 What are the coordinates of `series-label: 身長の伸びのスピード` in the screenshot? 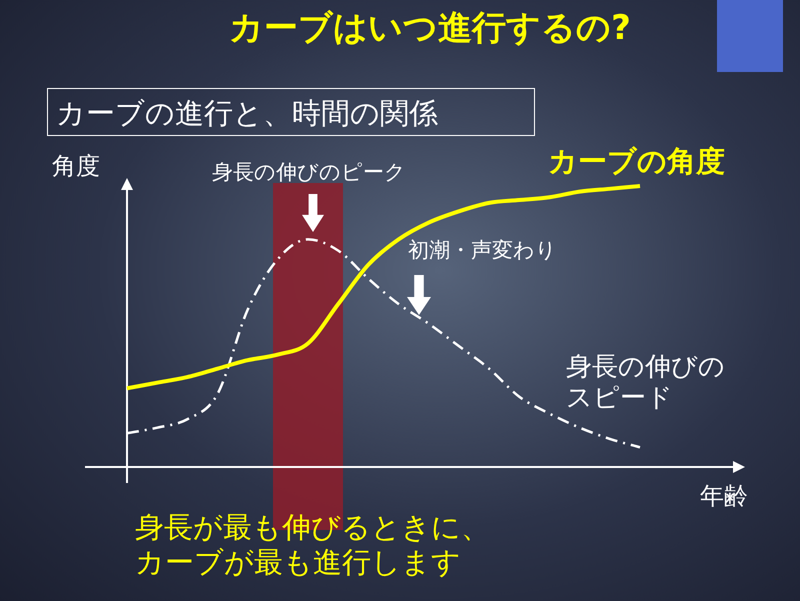 It's located at (646, 383).